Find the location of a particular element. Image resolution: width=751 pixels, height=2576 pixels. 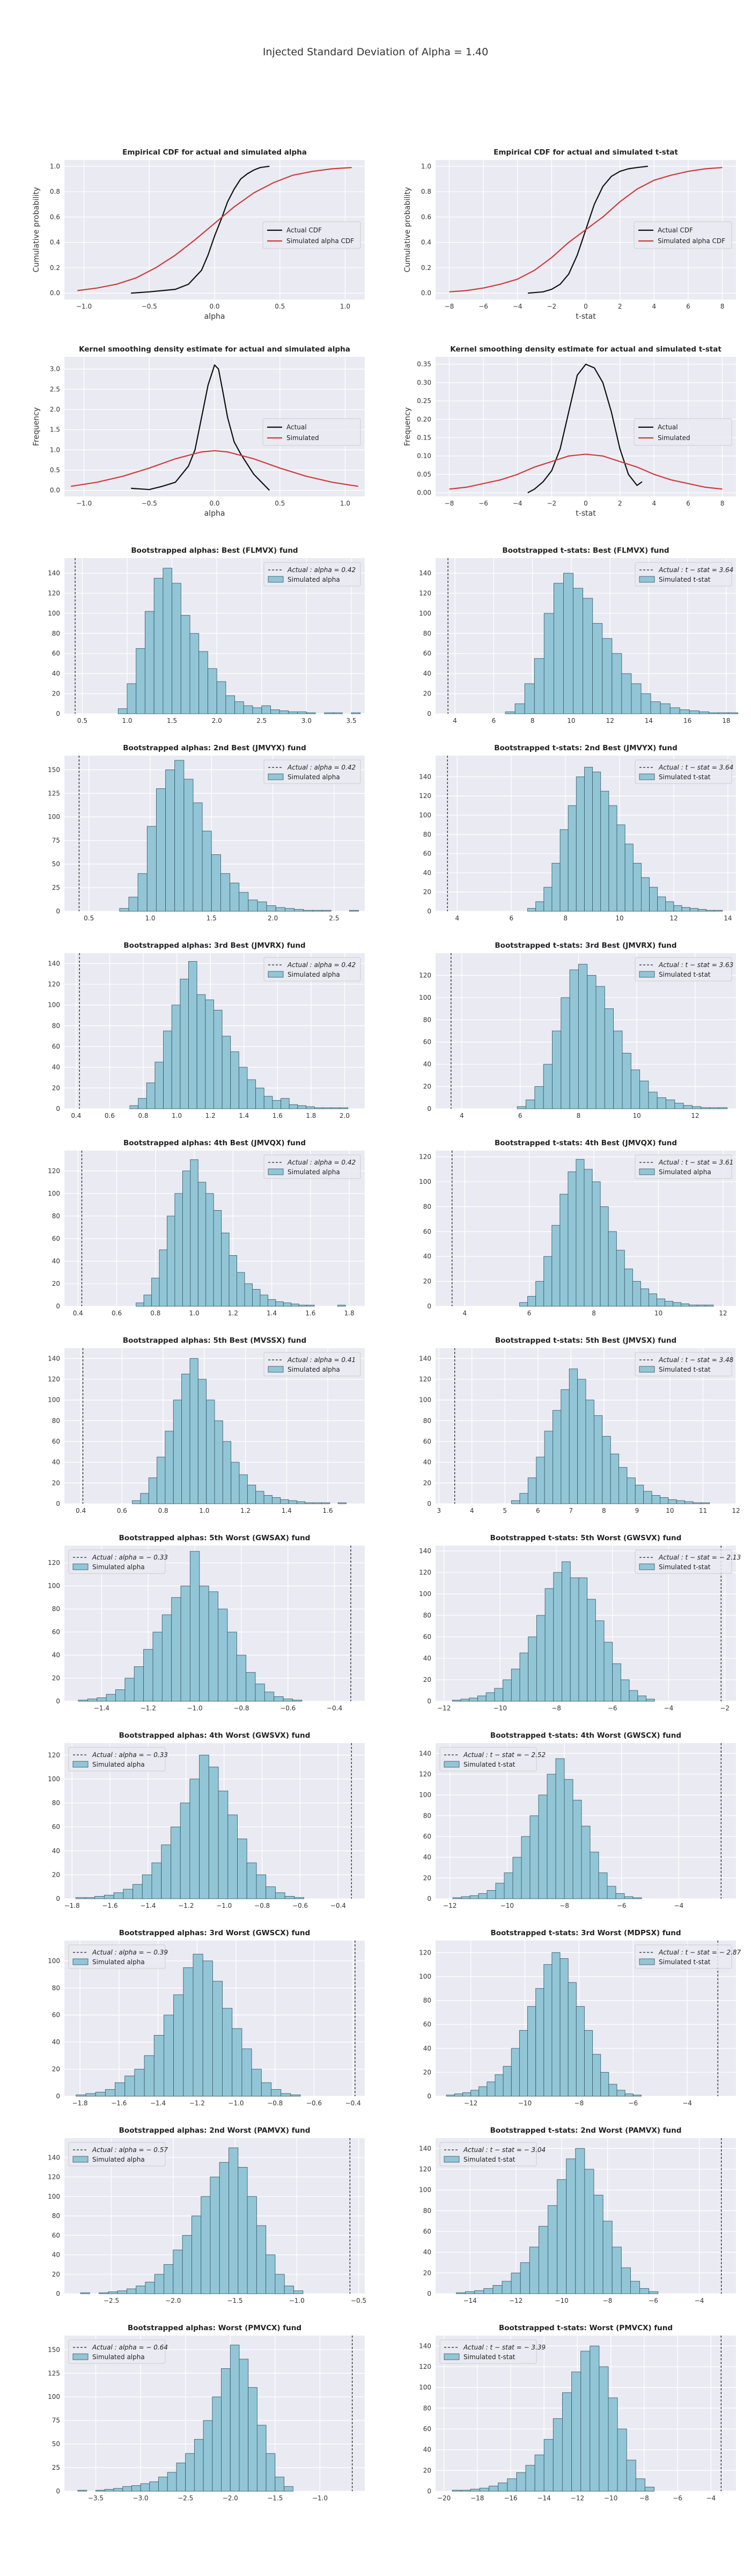

y-tick-label: 75 is located at coordinates (56, 840).